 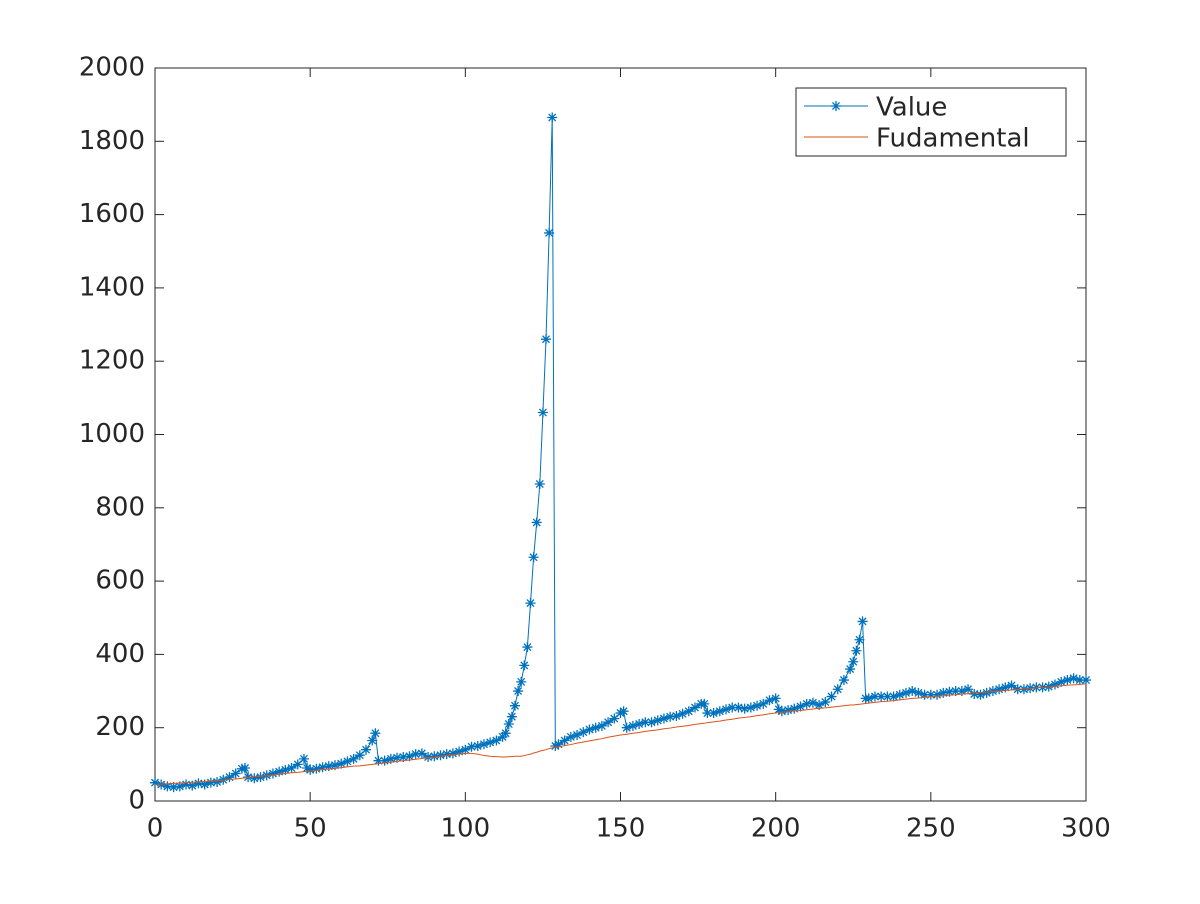 What do you see at coordinates (112, 214) in the screenshot?
I see `y-tick-label: 1600` at bounding box center [112, 214].